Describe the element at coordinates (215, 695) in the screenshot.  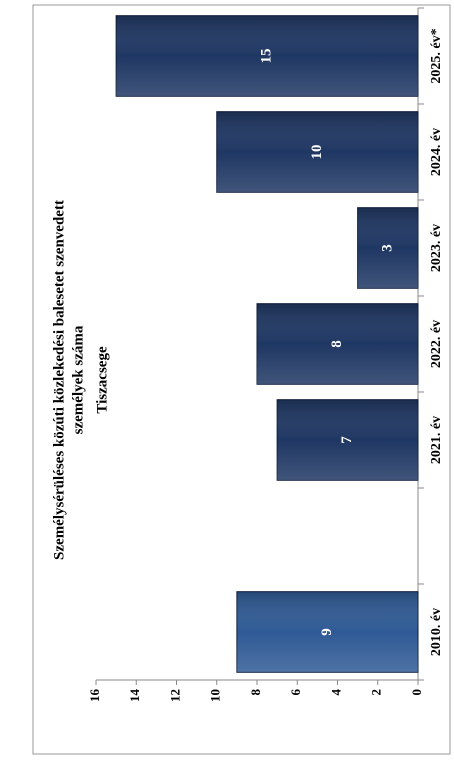
I see `y-tick-label: 10` at that location.